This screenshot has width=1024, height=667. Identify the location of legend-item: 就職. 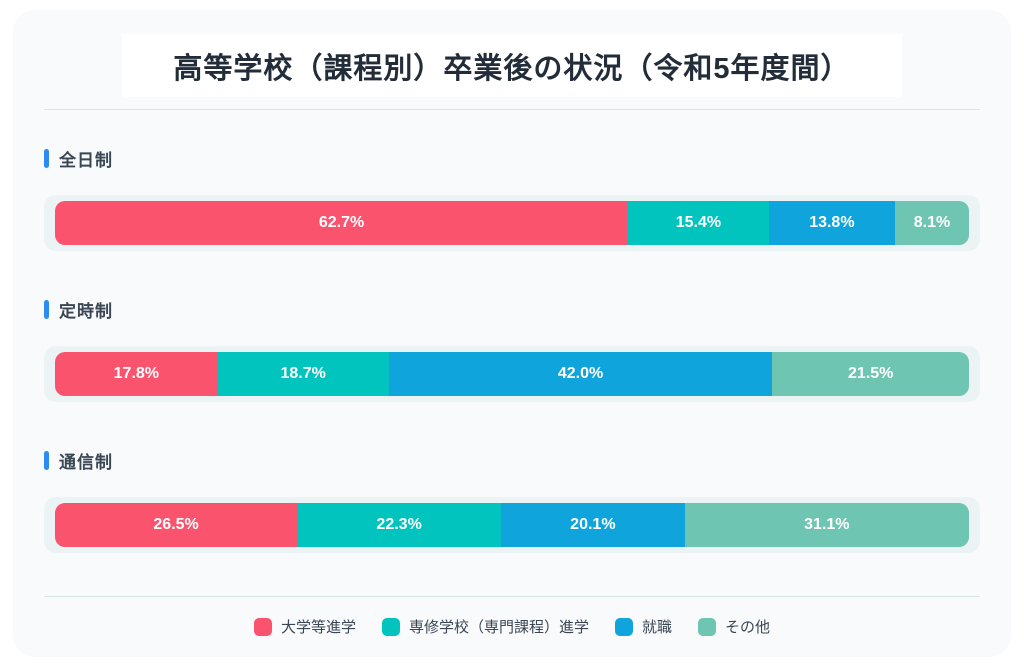
(643, 626).